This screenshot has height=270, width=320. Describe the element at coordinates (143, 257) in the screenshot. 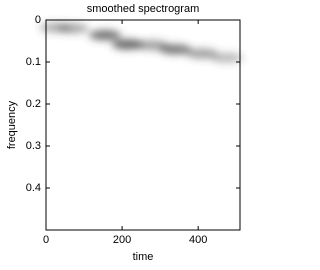

I see `x-axis-label: time` at that location.